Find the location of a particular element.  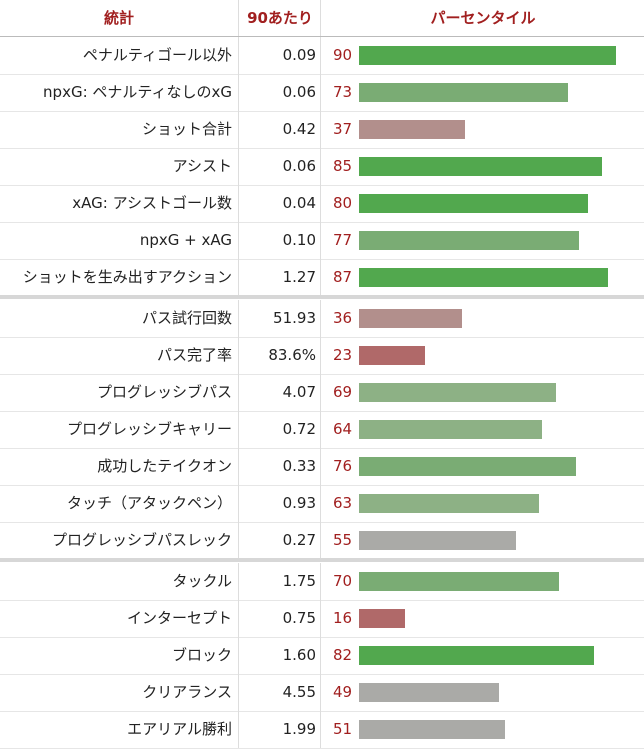

per90-value: 4.07 is located at coordinates (277, 392).